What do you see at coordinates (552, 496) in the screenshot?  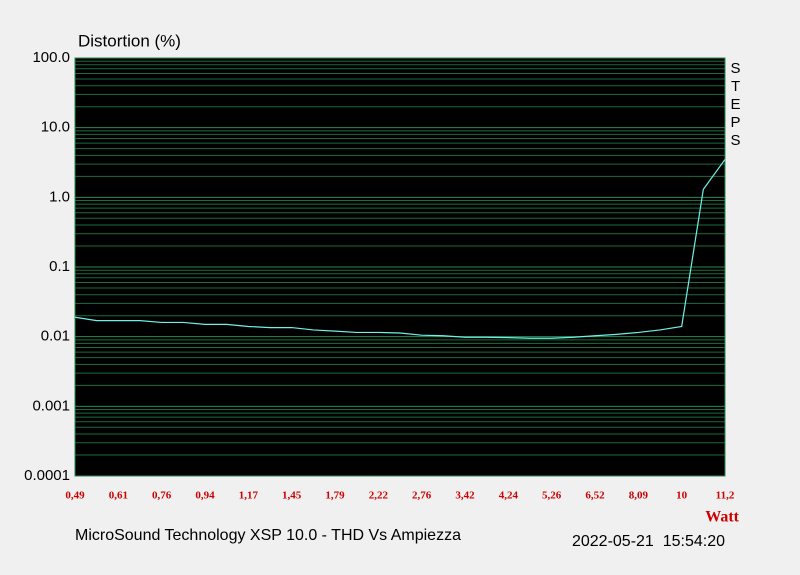 I see `x-tick-label: 5,26` at bounding box center [552, 496].